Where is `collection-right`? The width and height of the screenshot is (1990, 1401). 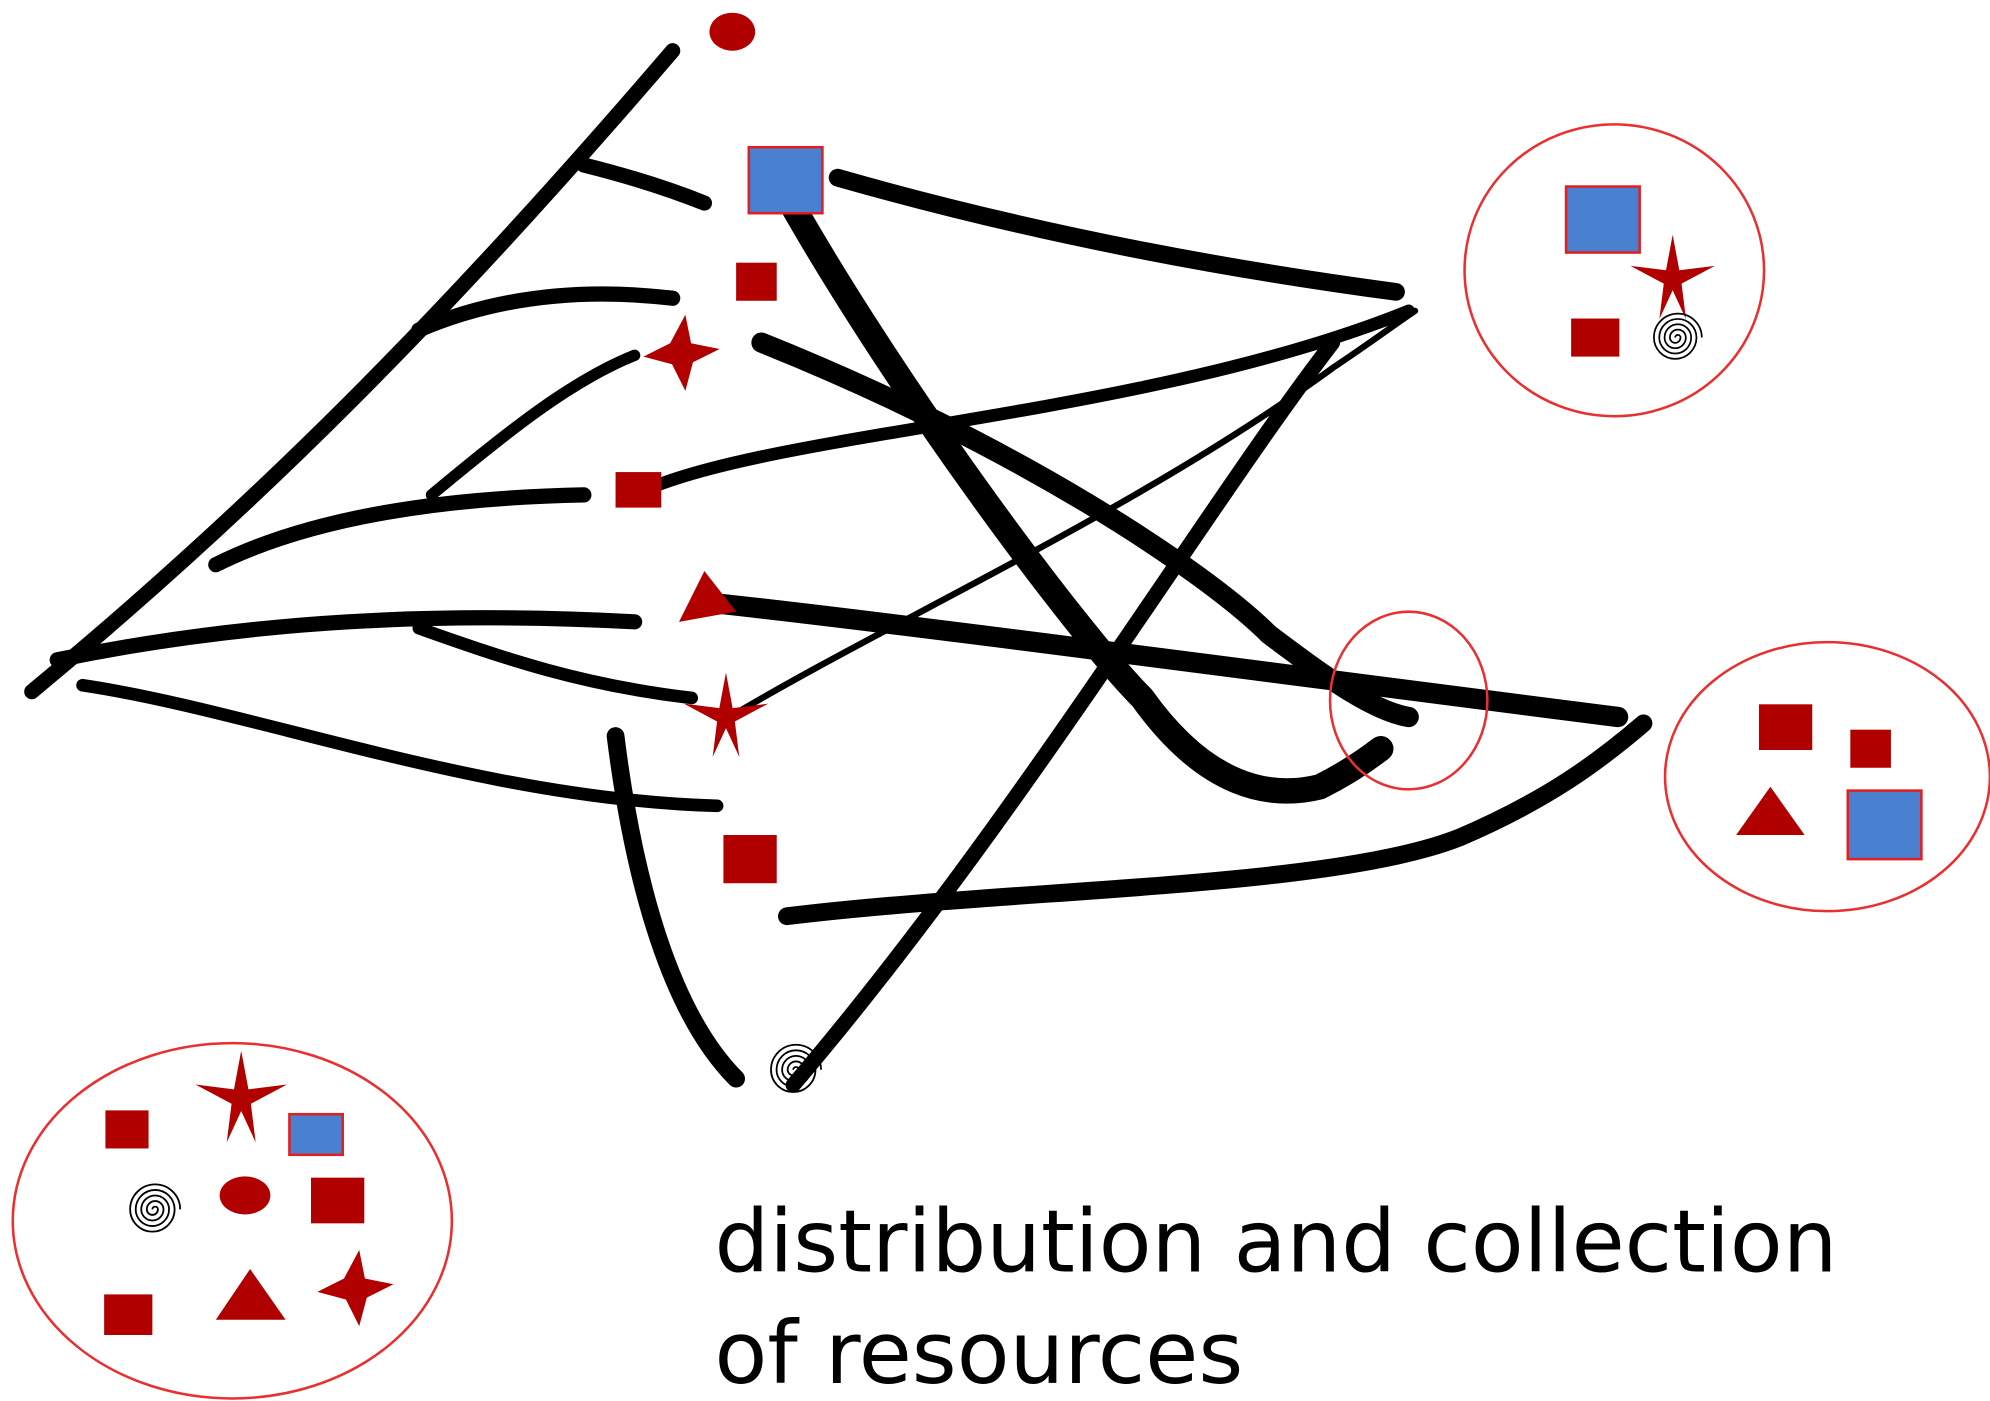
collection-right is located at coordinates (1826, 776).